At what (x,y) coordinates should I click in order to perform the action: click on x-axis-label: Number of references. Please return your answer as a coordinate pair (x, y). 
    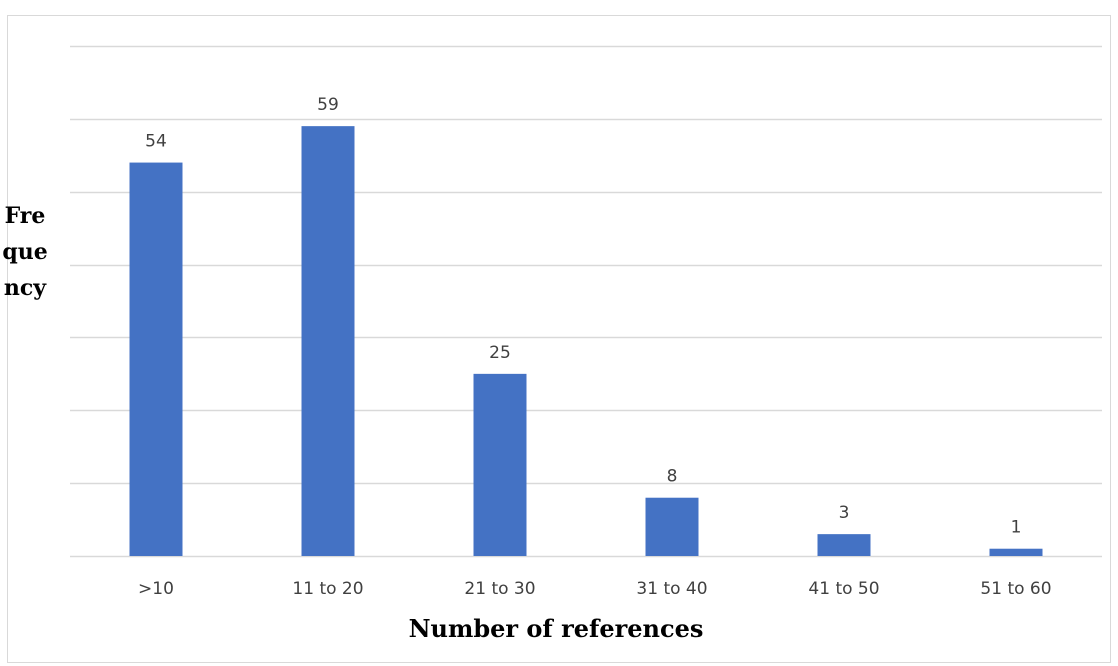
    Looking at the image, I should click on (556, 628).